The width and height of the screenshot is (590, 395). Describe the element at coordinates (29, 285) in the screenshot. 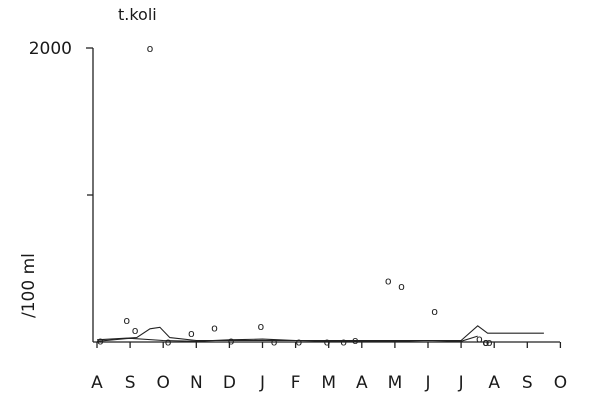

I see `y-axis-label: /100 ml` at that location.